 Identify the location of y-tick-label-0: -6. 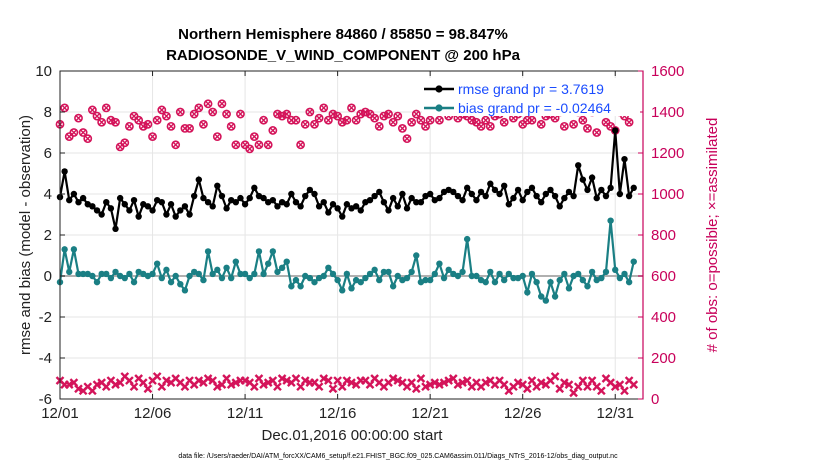
(45, 399).